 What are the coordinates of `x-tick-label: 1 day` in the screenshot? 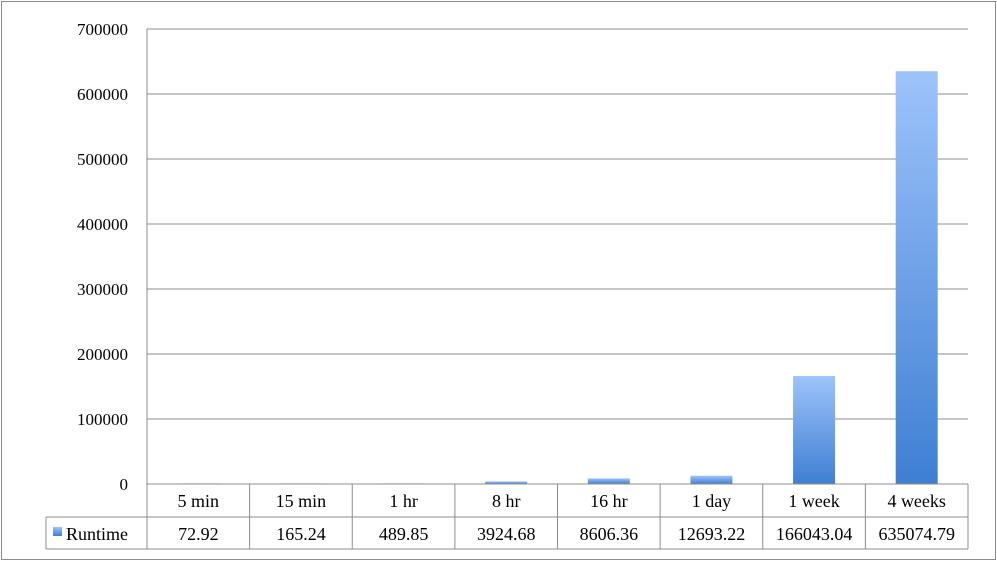 It's located at (712, 501).